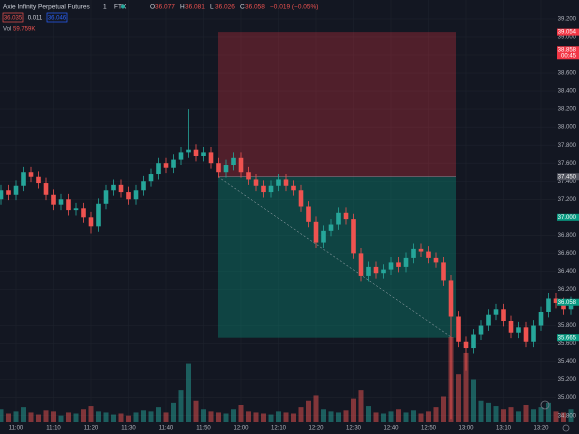 This screenshot has width=579, height=434. What do you see at coordinates (567, 128) in the screenshot?
I see `y-tick-label: 38.000` at bounding box center [567, 128].